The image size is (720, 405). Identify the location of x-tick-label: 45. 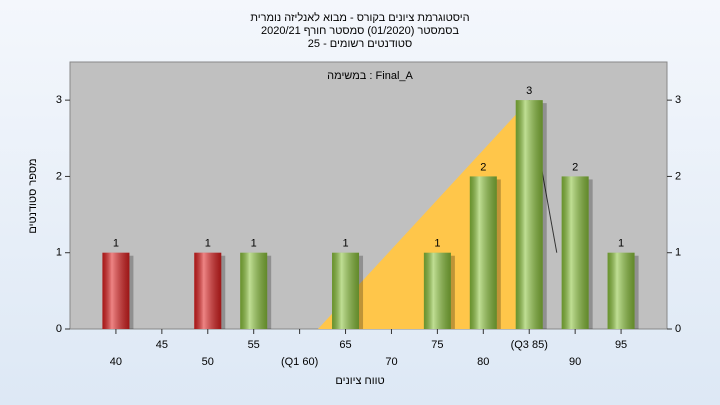
(162, 345).